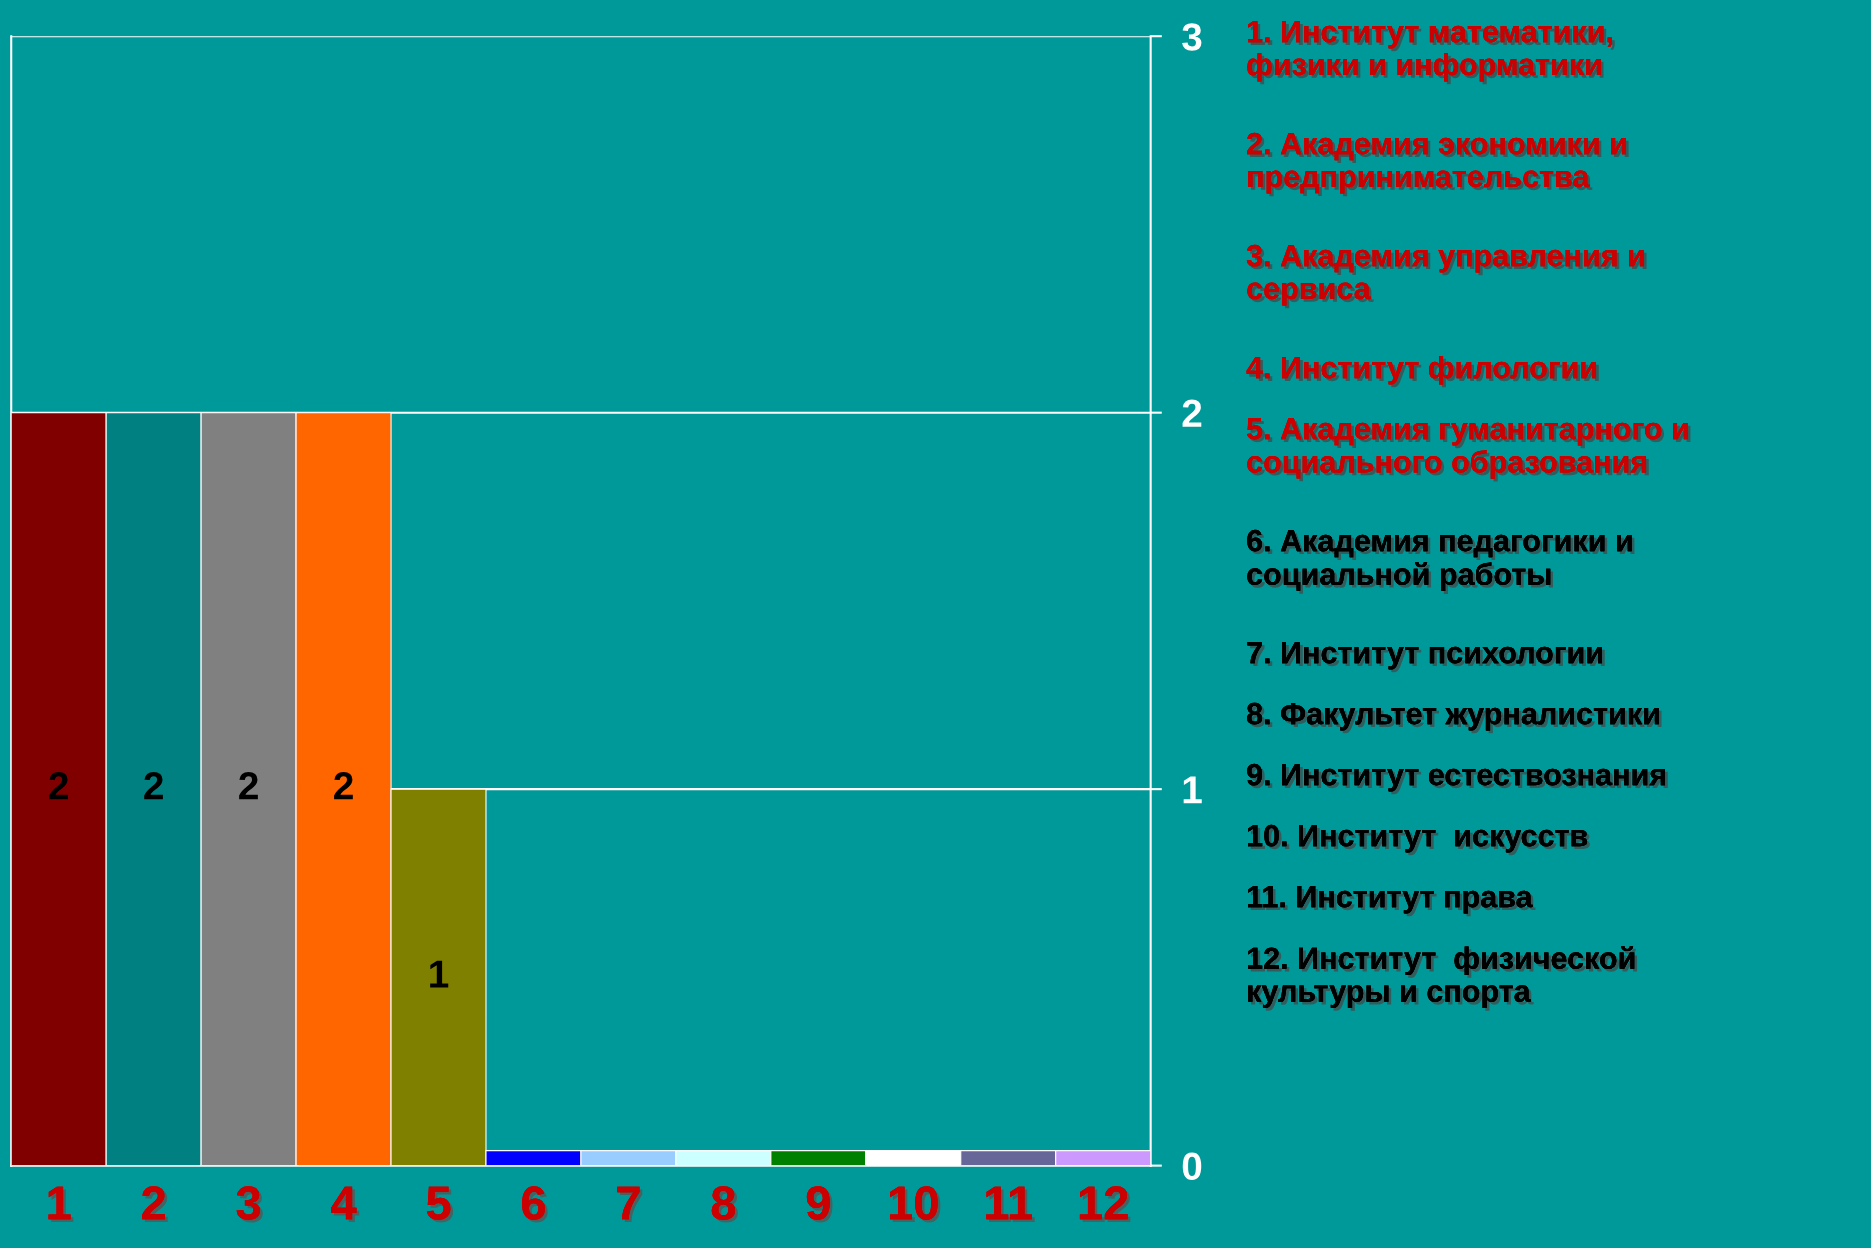 This screenshot has height=1248, width=1871. Describe the element at coordinates (535, 1204) in the screenshot. I see `x-tick-label: 6` at that location.